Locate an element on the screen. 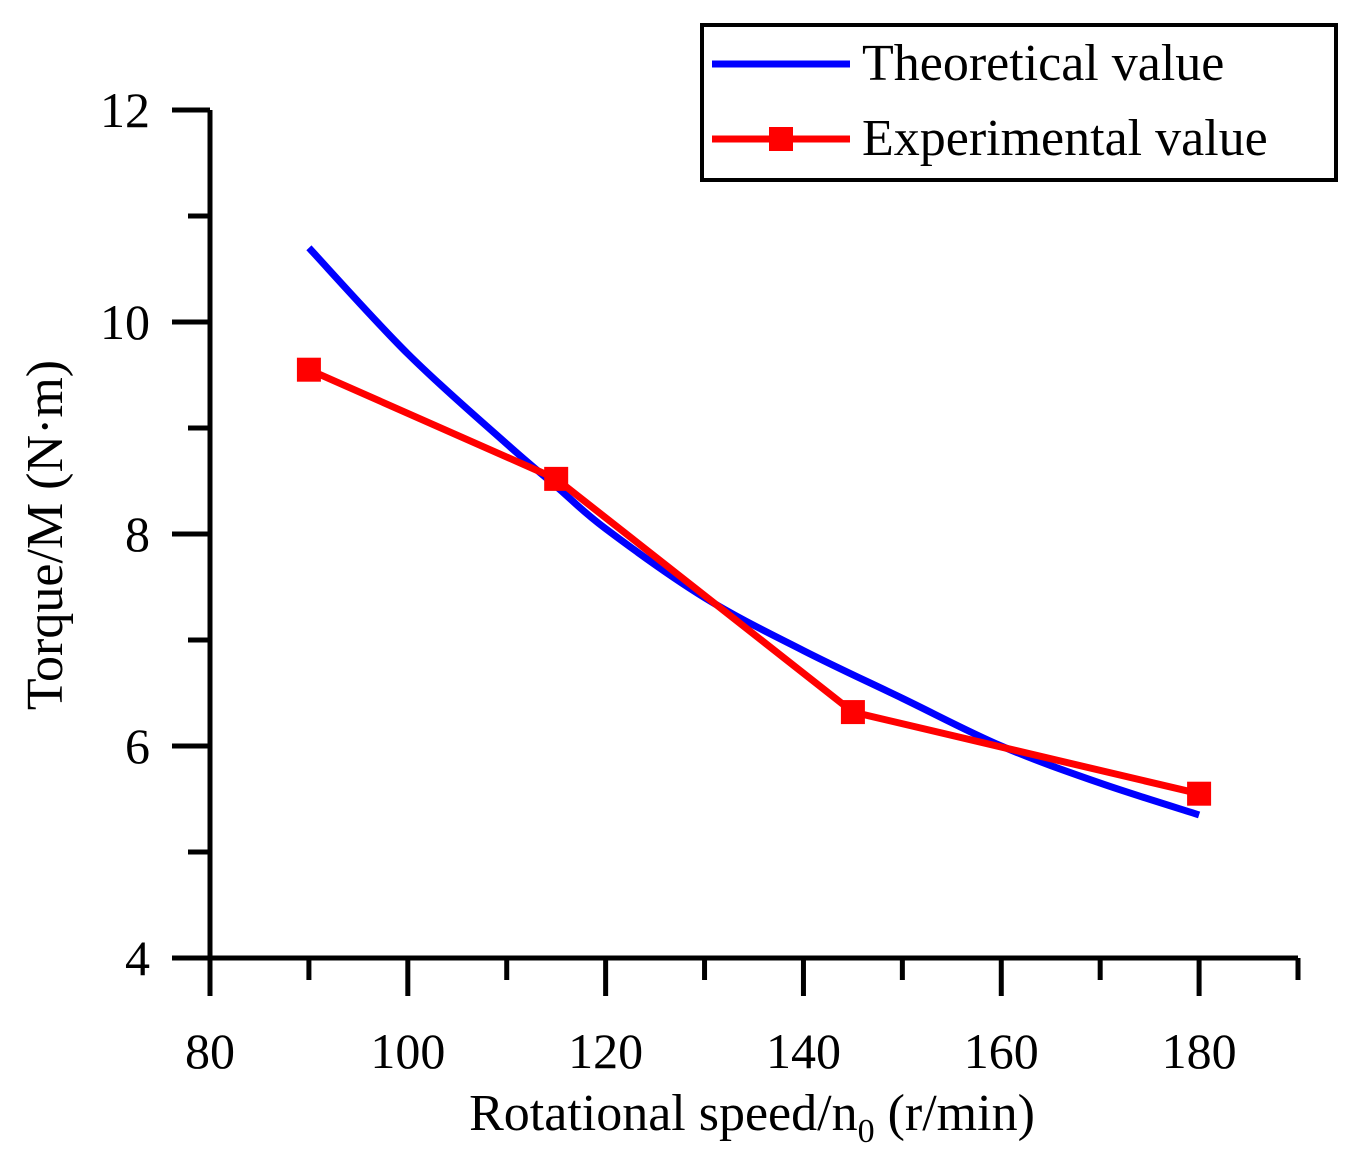 This screenshot has width=1353, height=1162. y-tick-label: 4 is located at coordinates (137, 958).